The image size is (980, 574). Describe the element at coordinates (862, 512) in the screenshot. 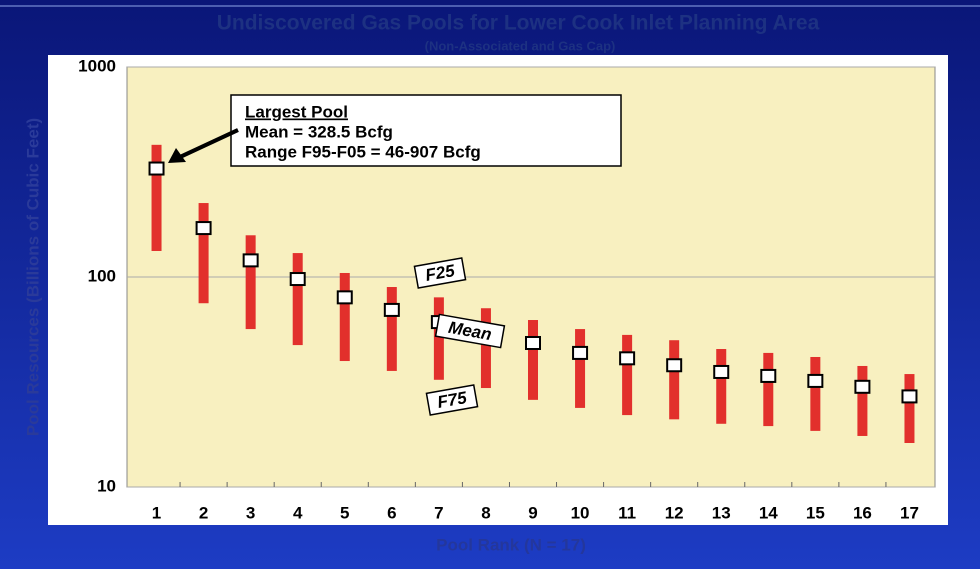

I see `x-tick-label: 16` at that location.